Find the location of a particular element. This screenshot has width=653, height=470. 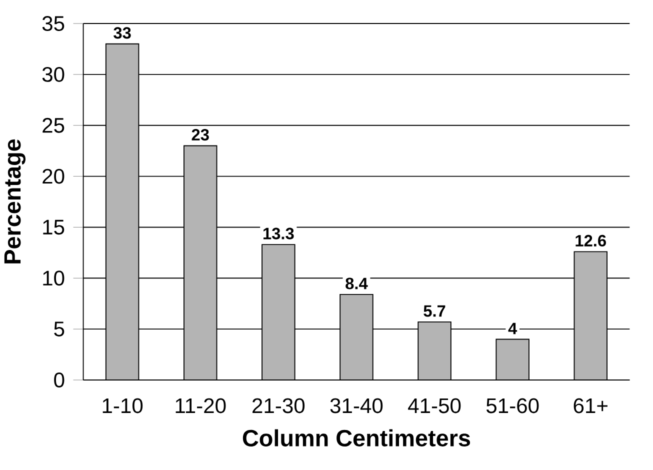

data-label: 33 is located at coordinates (122, 33).